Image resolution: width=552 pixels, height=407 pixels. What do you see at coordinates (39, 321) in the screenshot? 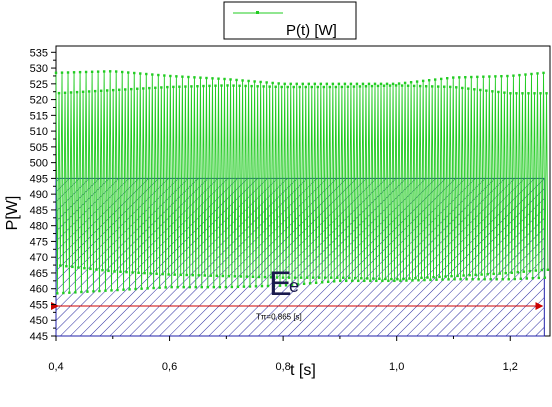
I see `y-tick-label: 450` at bounding box center [39, 321].